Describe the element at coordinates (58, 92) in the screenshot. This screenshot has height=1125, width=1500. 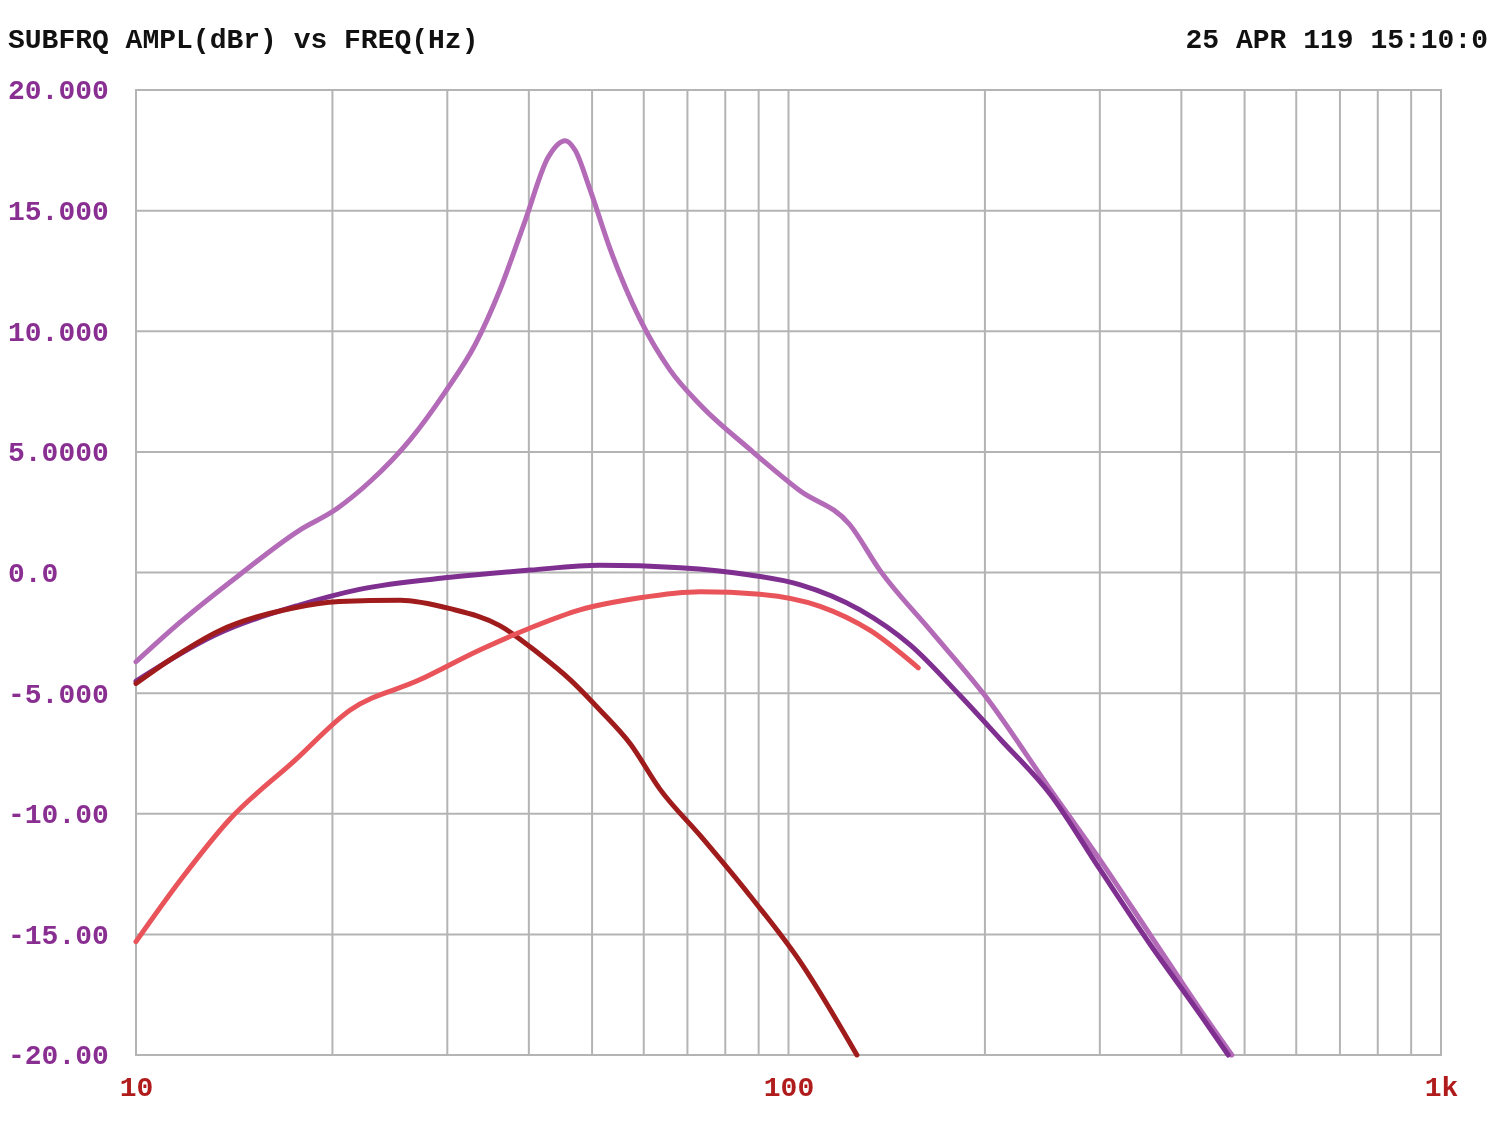
I see `y-tick-label: 20.000` at that location.